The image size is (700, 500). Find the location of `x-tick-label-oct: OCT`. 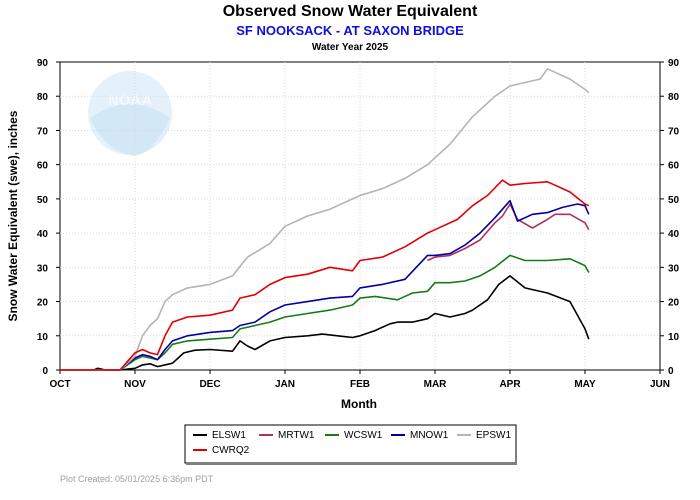

x-tick-label-oct: OCT is located at coordinates (59, 384).